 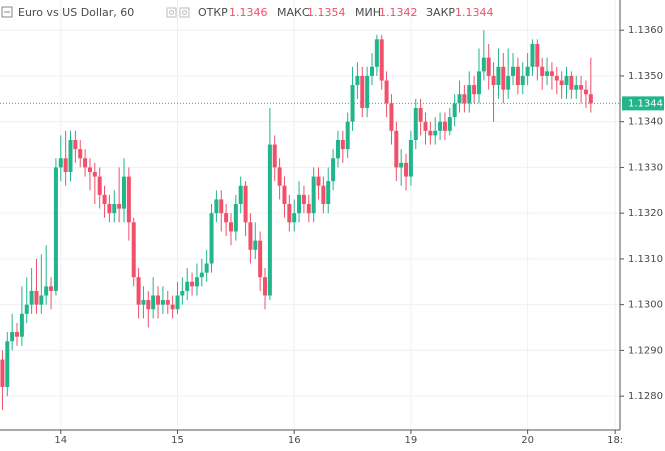 What do you see at coordinates (293, 12) in the screenshot?
I see `ohlc-label: МАКС` at bounding box center [293, 12].